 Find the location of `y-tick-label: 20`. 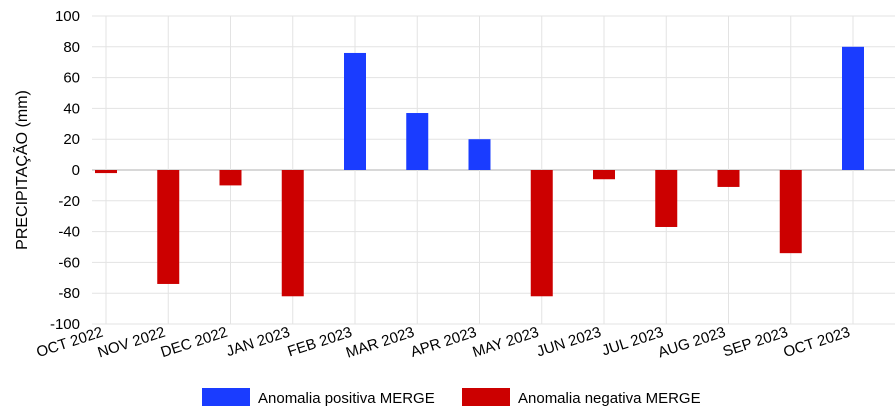

y-tick-label: 20 is located at coordinates (71, 139).